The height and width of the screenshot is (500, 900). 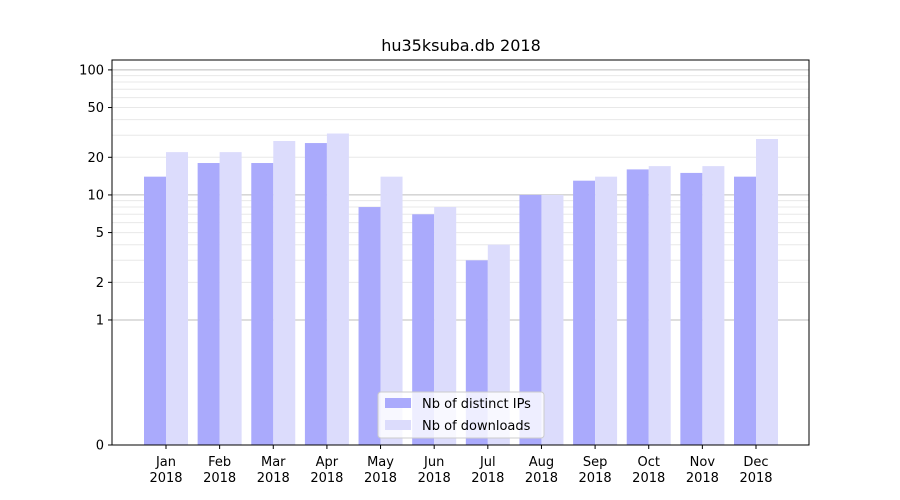 I want to click on y-tick-label: 0, so click(x=100, y=446).